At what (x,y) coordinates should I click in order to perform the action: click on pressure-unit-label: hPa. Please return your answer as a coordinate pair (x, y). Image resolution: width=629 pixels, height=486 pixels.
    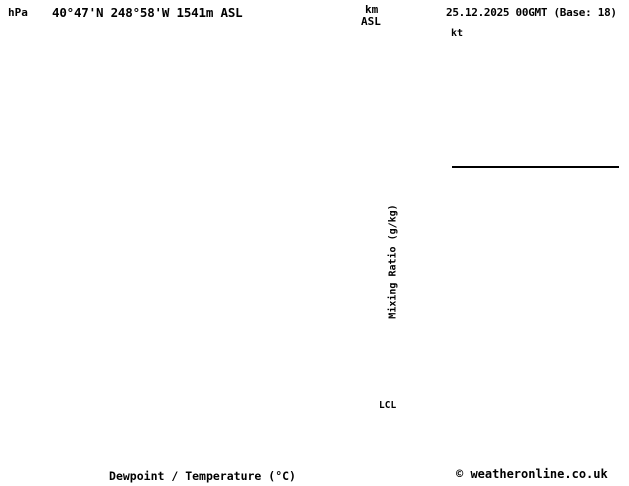
    Looking at the image, I should click on (18, 12).